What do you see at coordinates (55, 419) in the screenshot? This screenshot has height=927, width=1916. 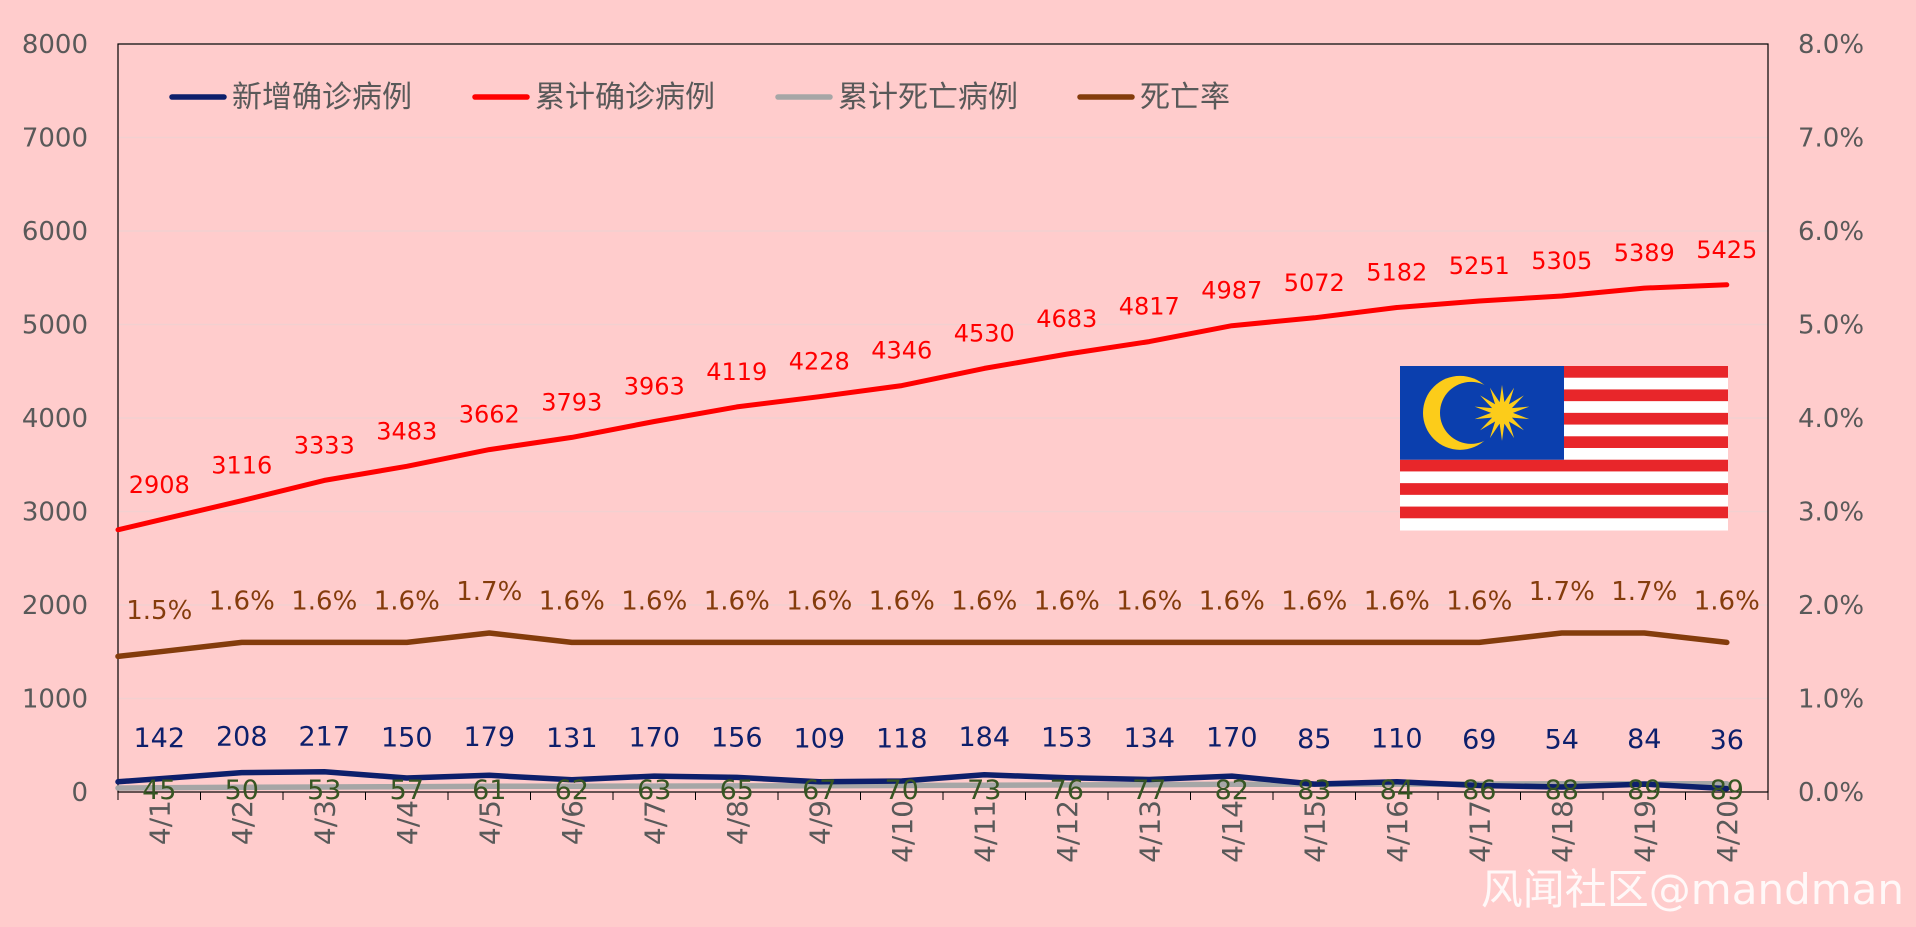 I see `left-axis-tick-label: 4000` at bounding box center [55, 419].